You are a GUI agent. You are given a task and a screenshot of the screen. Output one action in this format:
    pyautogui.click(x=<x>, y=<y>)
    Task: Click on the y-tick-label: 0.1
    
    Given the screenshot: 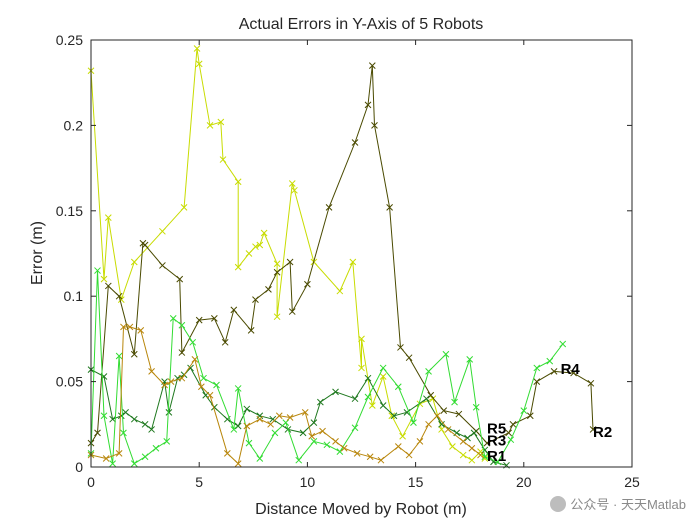 What is the action you would take?
    pyautogui.click(x=74, y=296)
    